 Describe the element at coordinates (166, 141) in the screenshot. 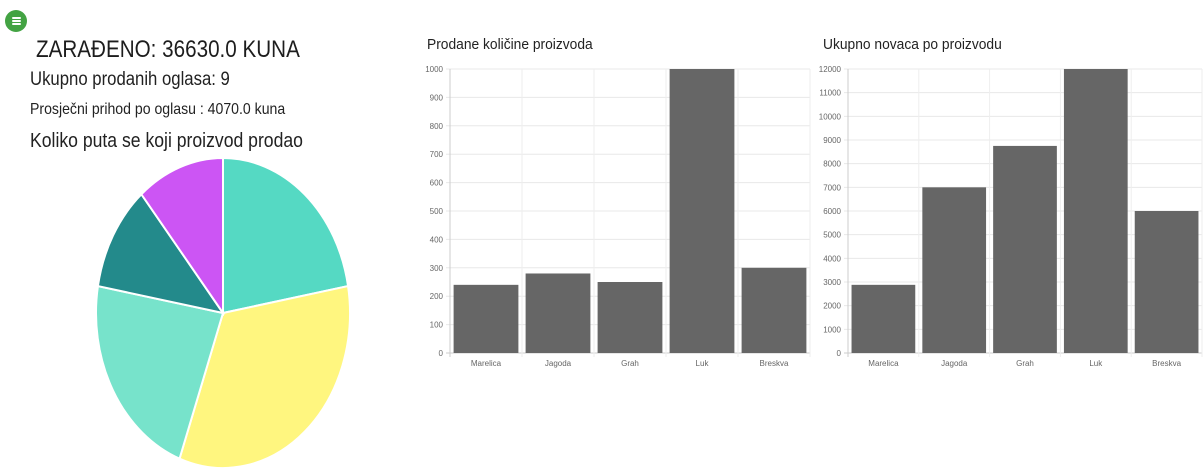

I see `pie-chart-title: Koliko puta se koji proizvod prodao` at that location.